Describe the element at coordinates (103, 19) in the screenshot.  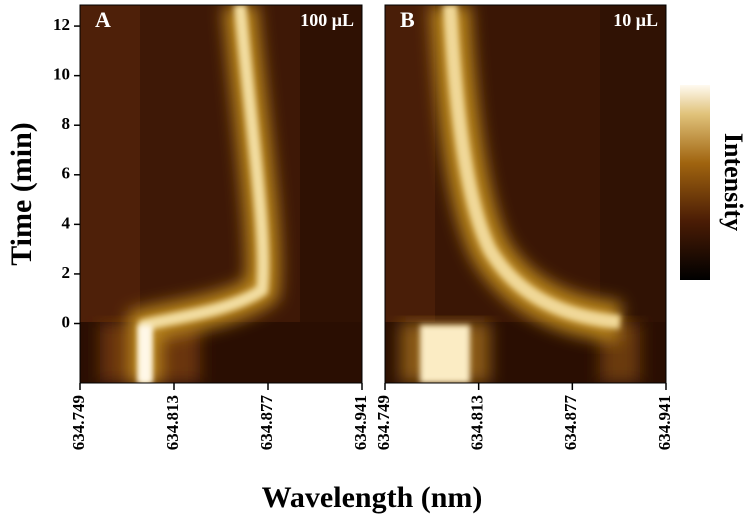
I see `panel-label: A` at that location.